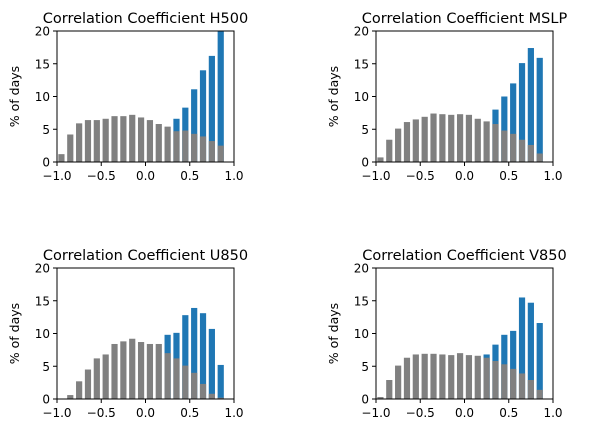  Describe the element at coordinates (146, 19) in the screenshot. I see `chart-title: Correlation Coefficient H500` at that location.